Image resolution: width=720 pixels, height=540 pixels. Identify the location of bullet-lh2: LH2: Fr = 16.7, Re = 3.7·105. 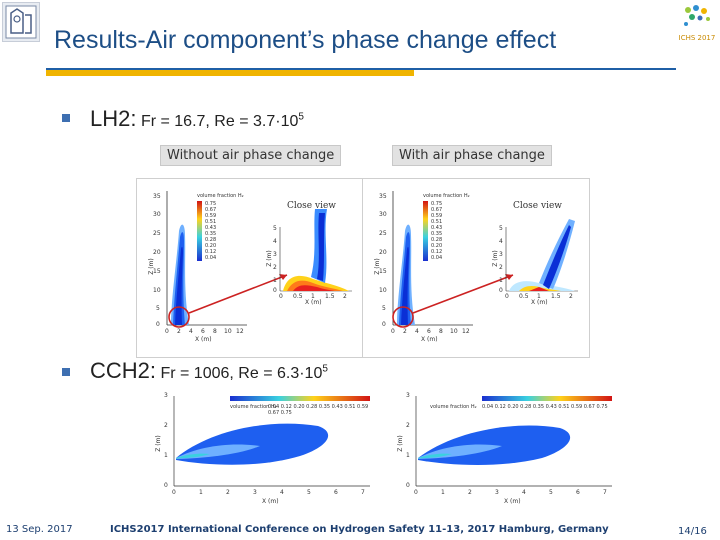
(197, 119).